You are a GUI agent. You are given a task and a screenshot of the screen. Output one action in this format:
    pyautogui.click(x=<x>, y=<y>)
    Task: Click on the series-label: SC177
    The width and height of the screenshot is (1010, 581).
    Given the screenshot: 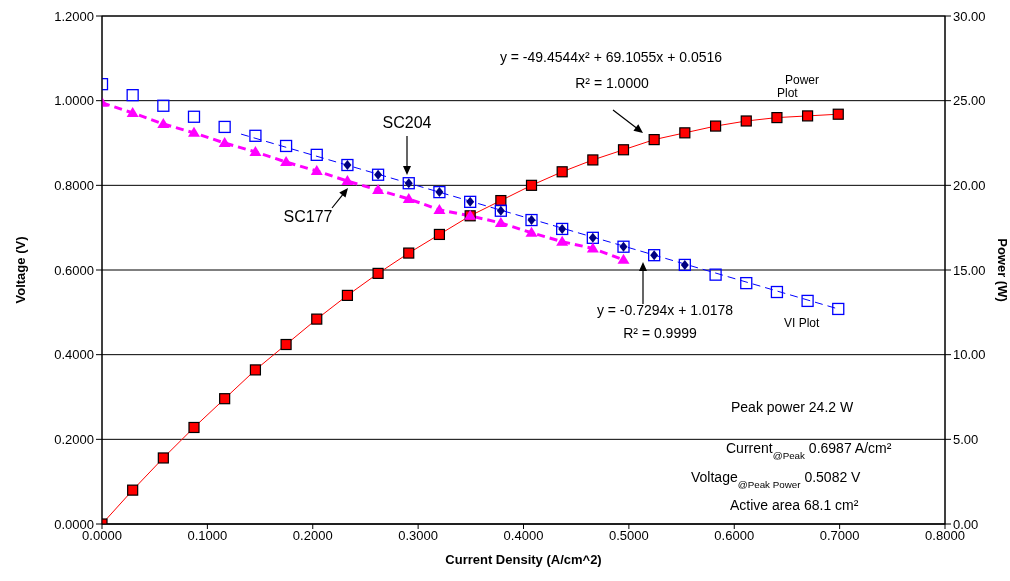 What is the action you would take?
    pyautogui.click(x=308, y=216)
    